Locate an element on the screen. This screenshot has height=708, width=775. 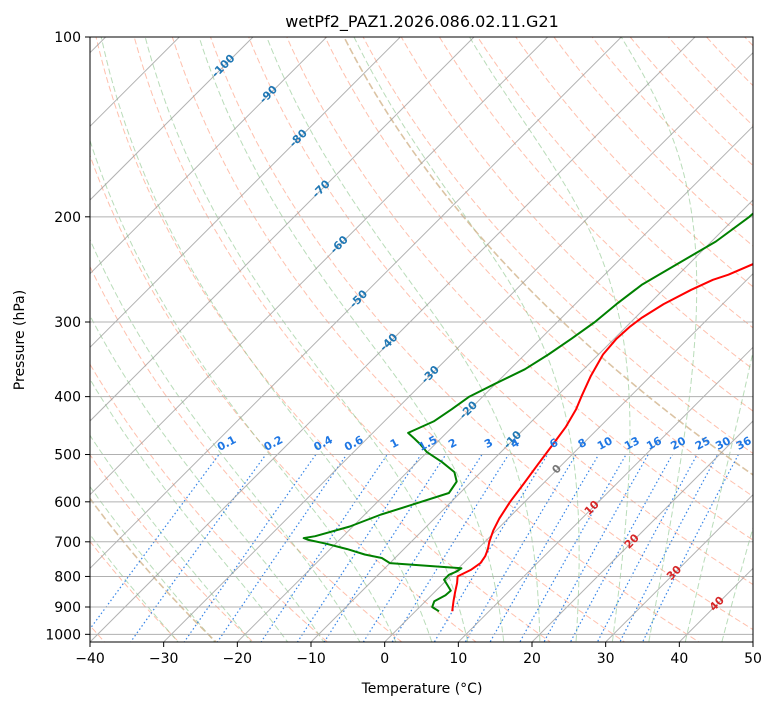
y-tick-label: 100 is located at coordinates (67, 38).